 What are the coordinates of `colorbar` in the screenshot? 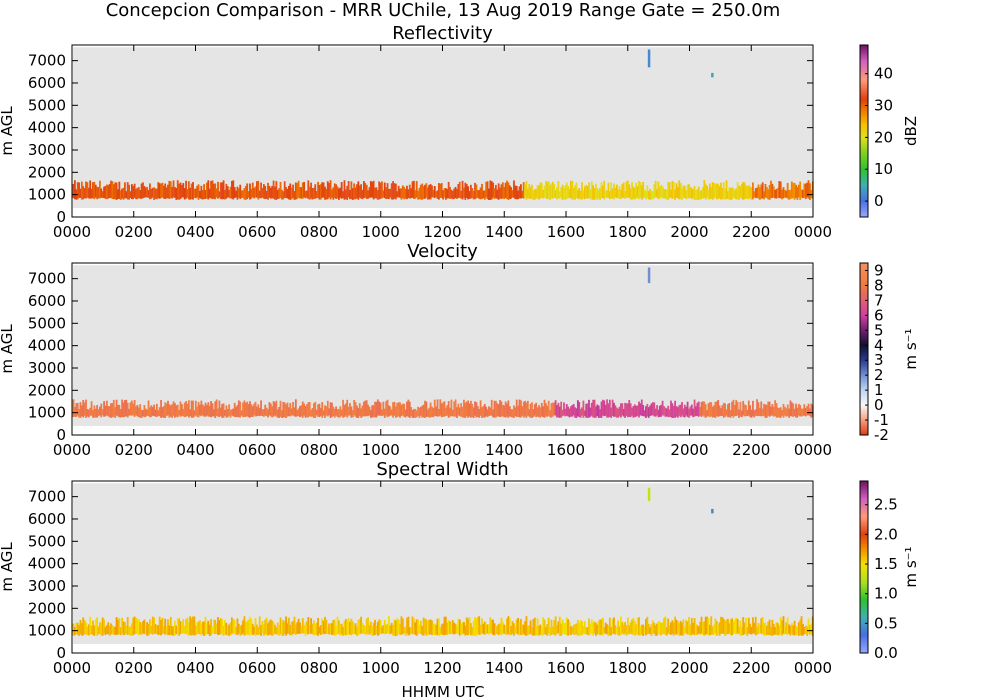 It's located at (864, 131).